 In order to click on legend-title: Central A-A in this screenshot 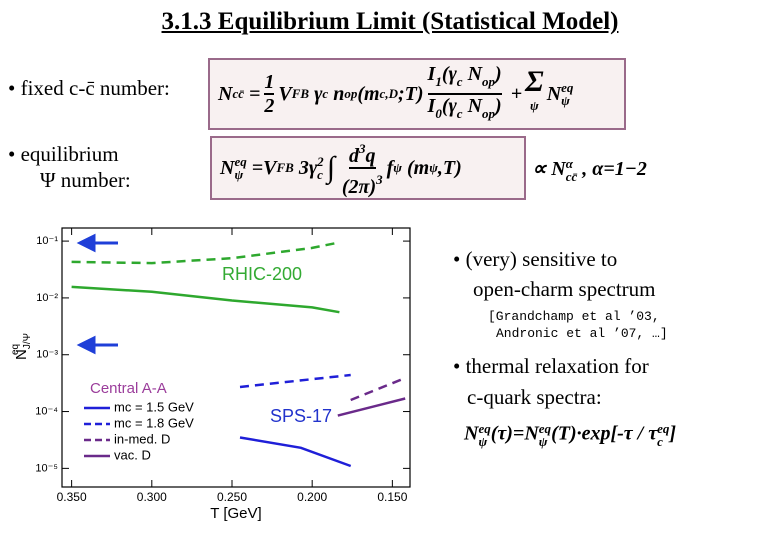, I will do `click(128, 388)`.